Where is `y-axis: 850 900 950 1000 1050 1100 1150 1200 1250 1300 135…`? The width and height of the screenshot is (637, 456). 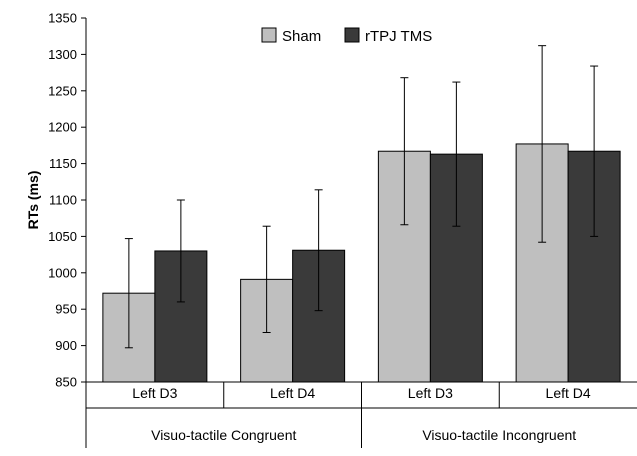 y-axis: 850 900 950 1000 1050 1100 1150 1200 1250 1300 135… is located at coordinates (67, 230).